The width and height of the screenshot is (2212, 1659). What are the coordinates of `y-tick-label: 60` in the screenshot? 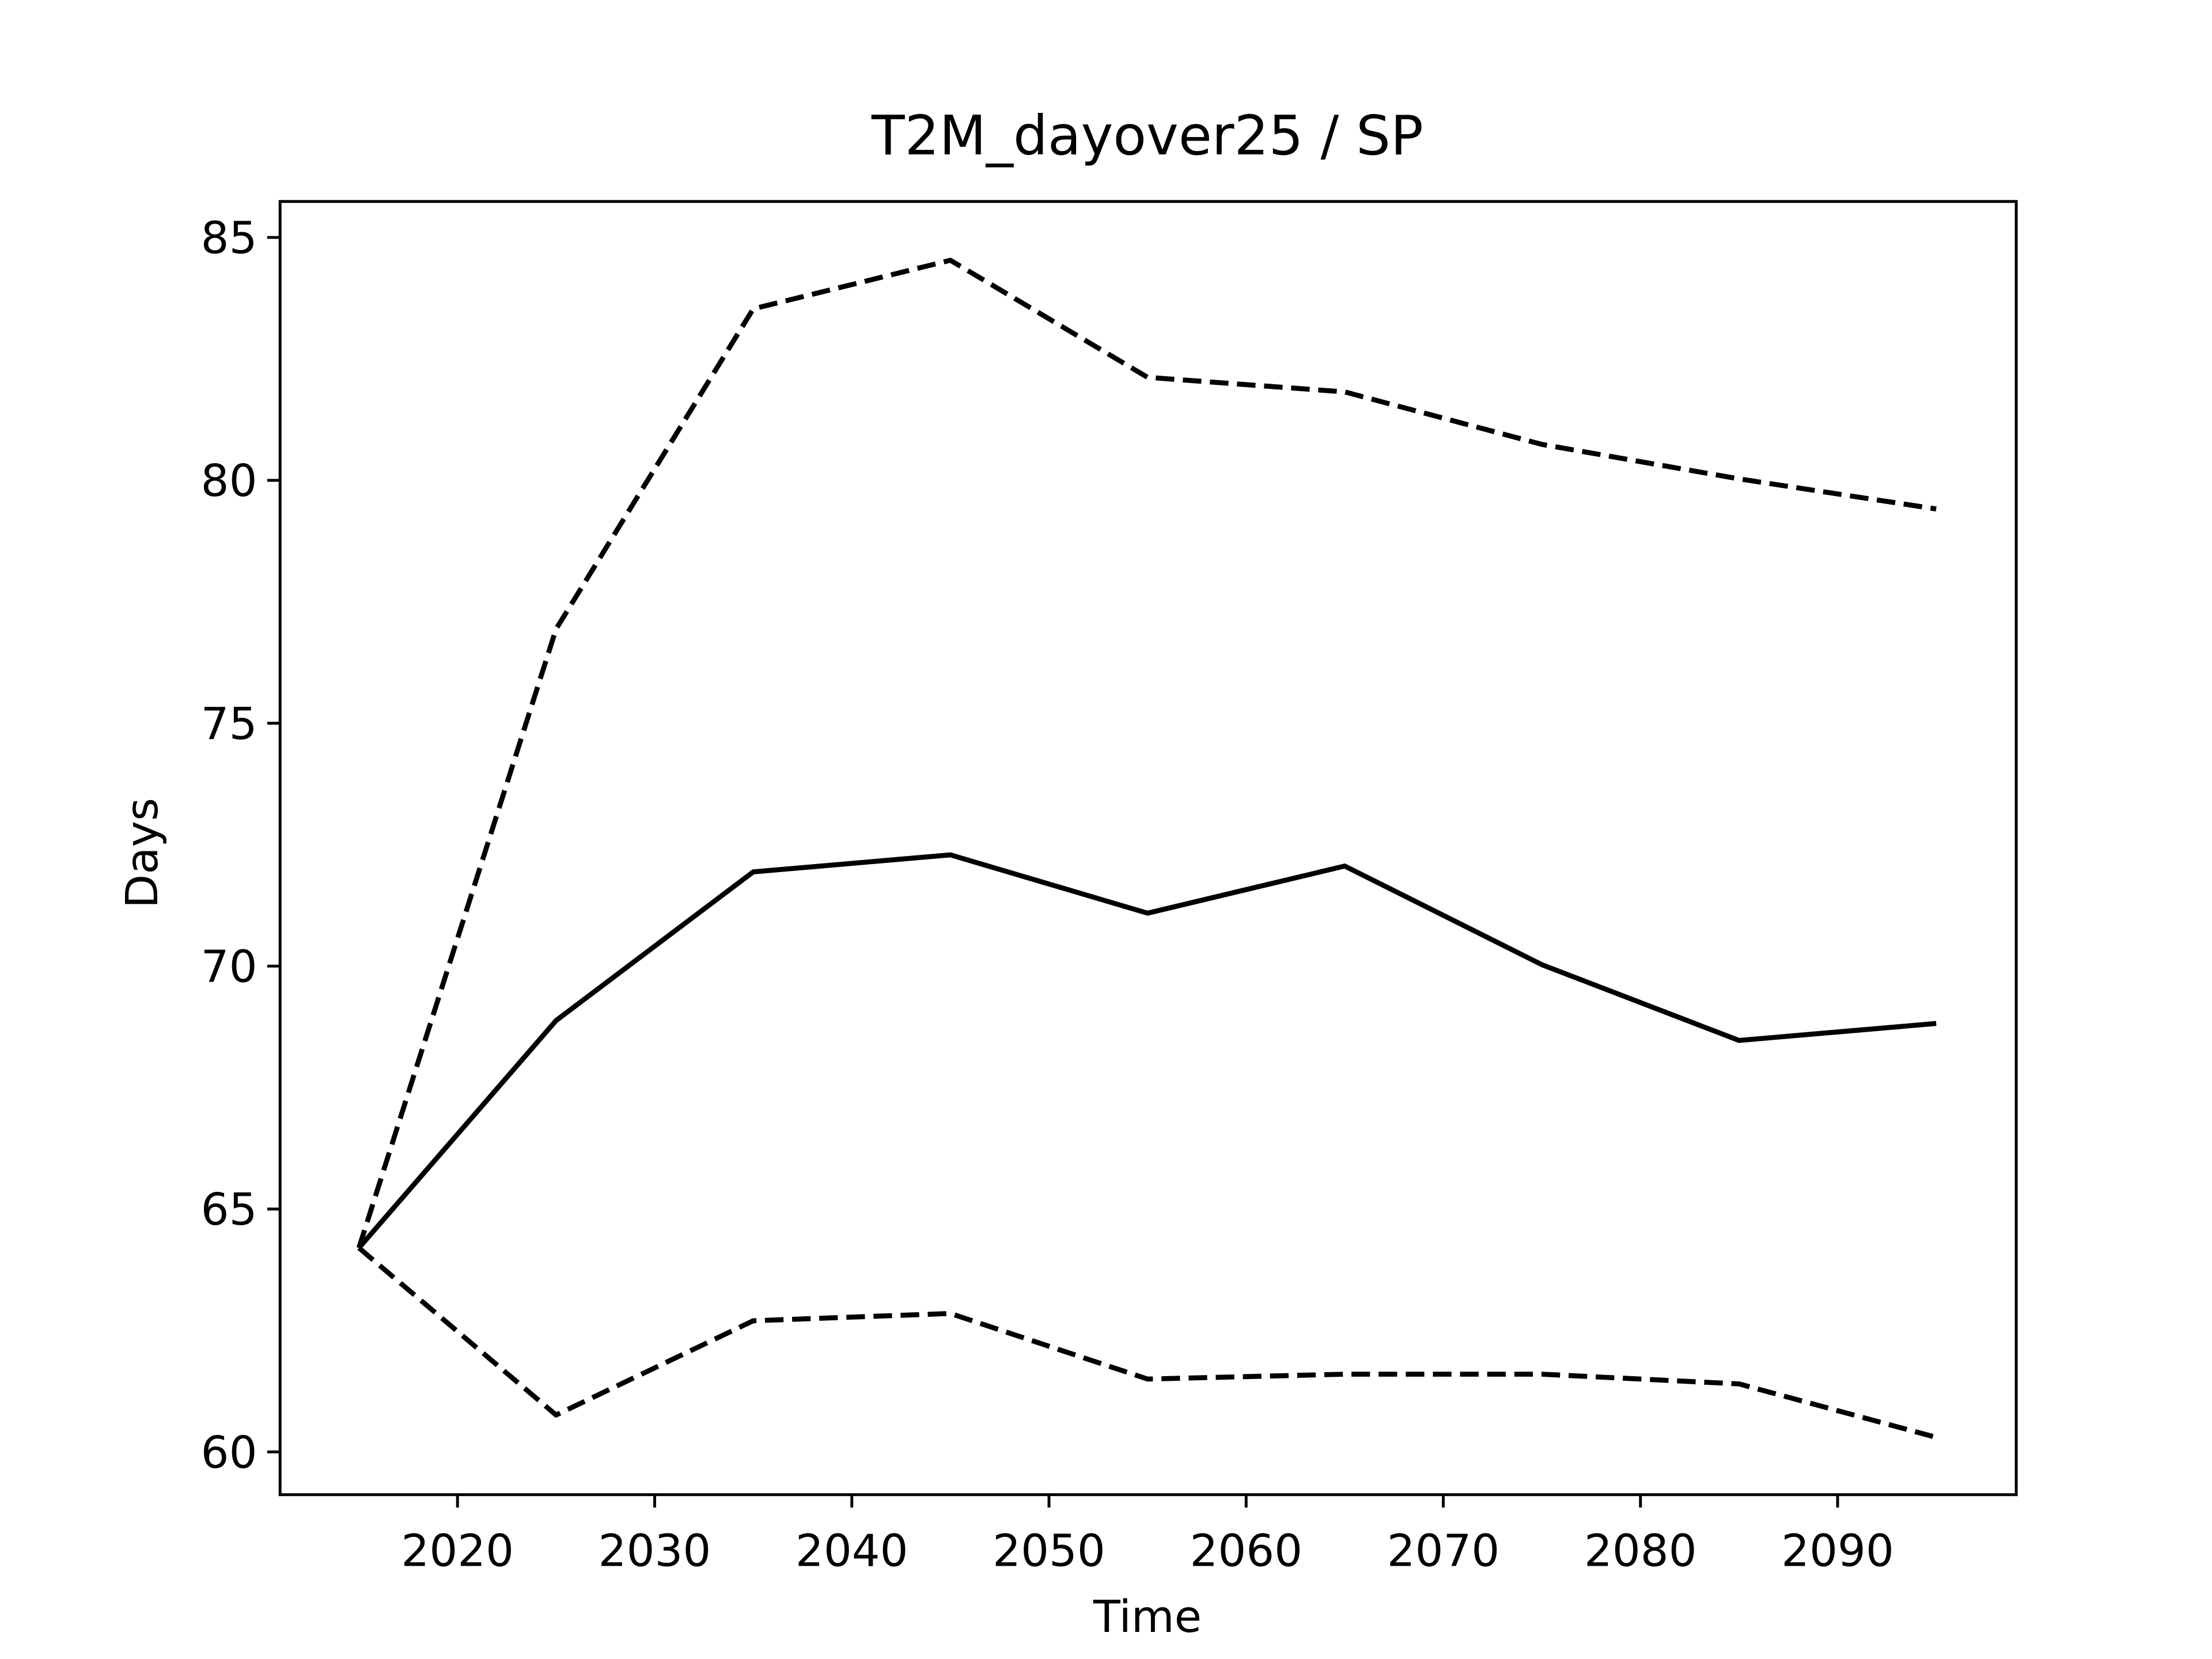 It's located at (229, 1453).